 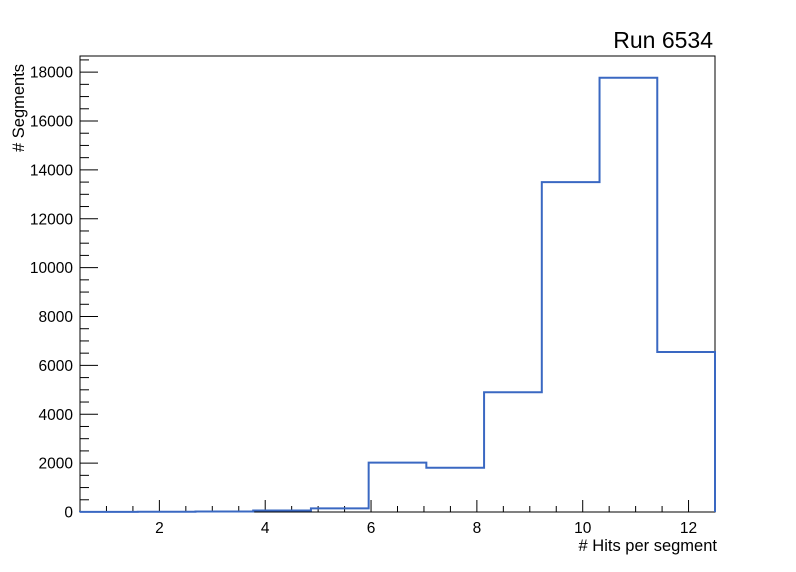 I want to click on x-tick-label: 12, so click(x=688, y=528).